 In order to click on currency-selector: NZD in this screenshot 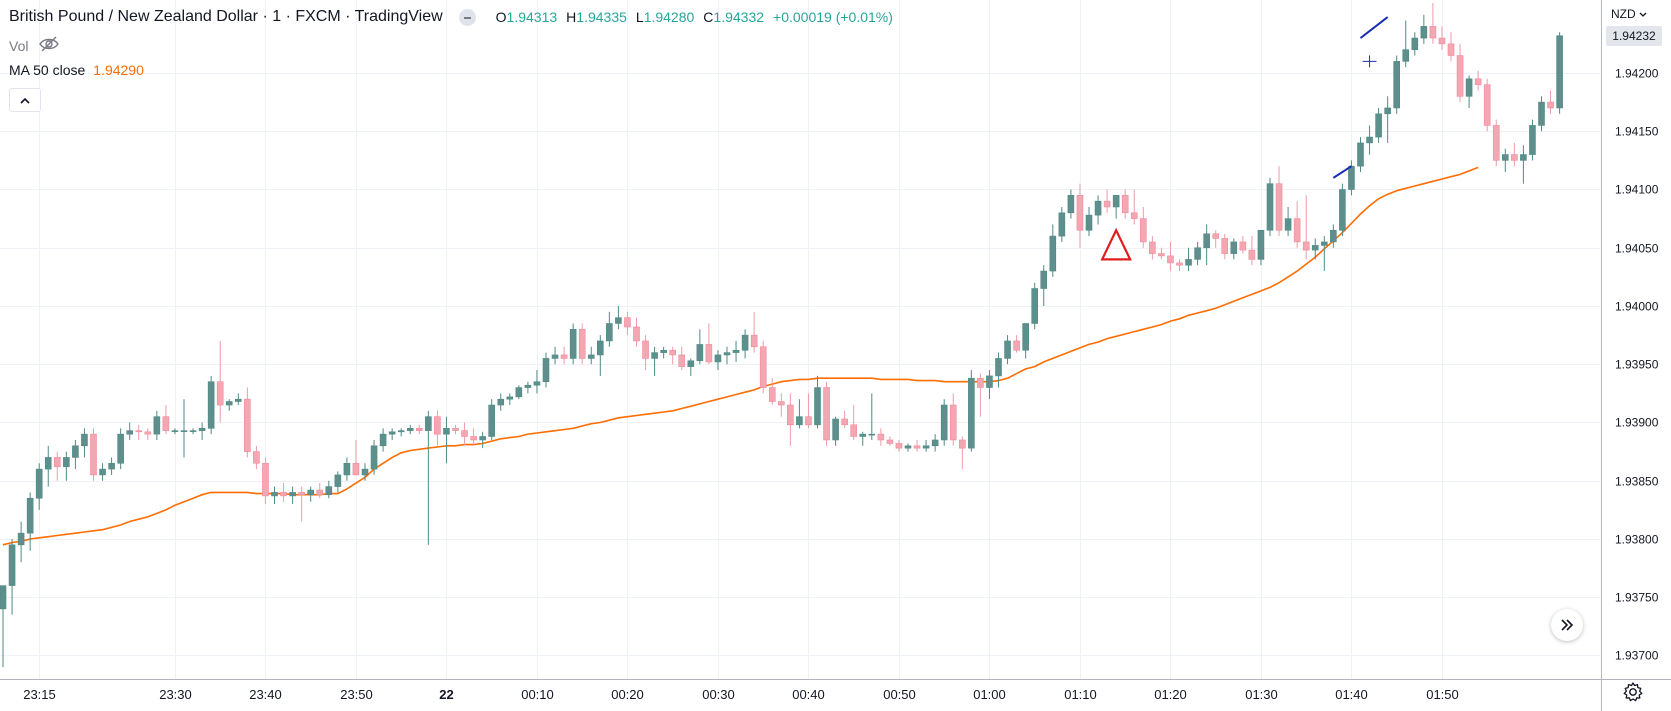, I will do `click(1629, 14)`.